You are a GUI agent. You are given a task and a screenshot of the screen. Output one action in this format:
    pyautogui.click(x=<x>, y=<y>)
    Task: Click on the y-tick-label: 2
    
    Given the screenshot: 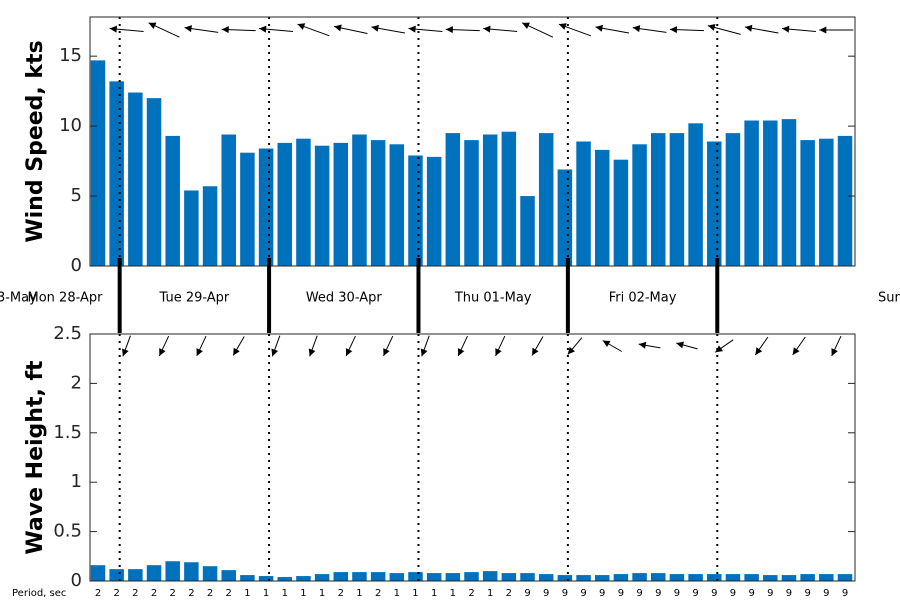 What is the action you would take?
    pyautogui.click(x=76, y=382)
    